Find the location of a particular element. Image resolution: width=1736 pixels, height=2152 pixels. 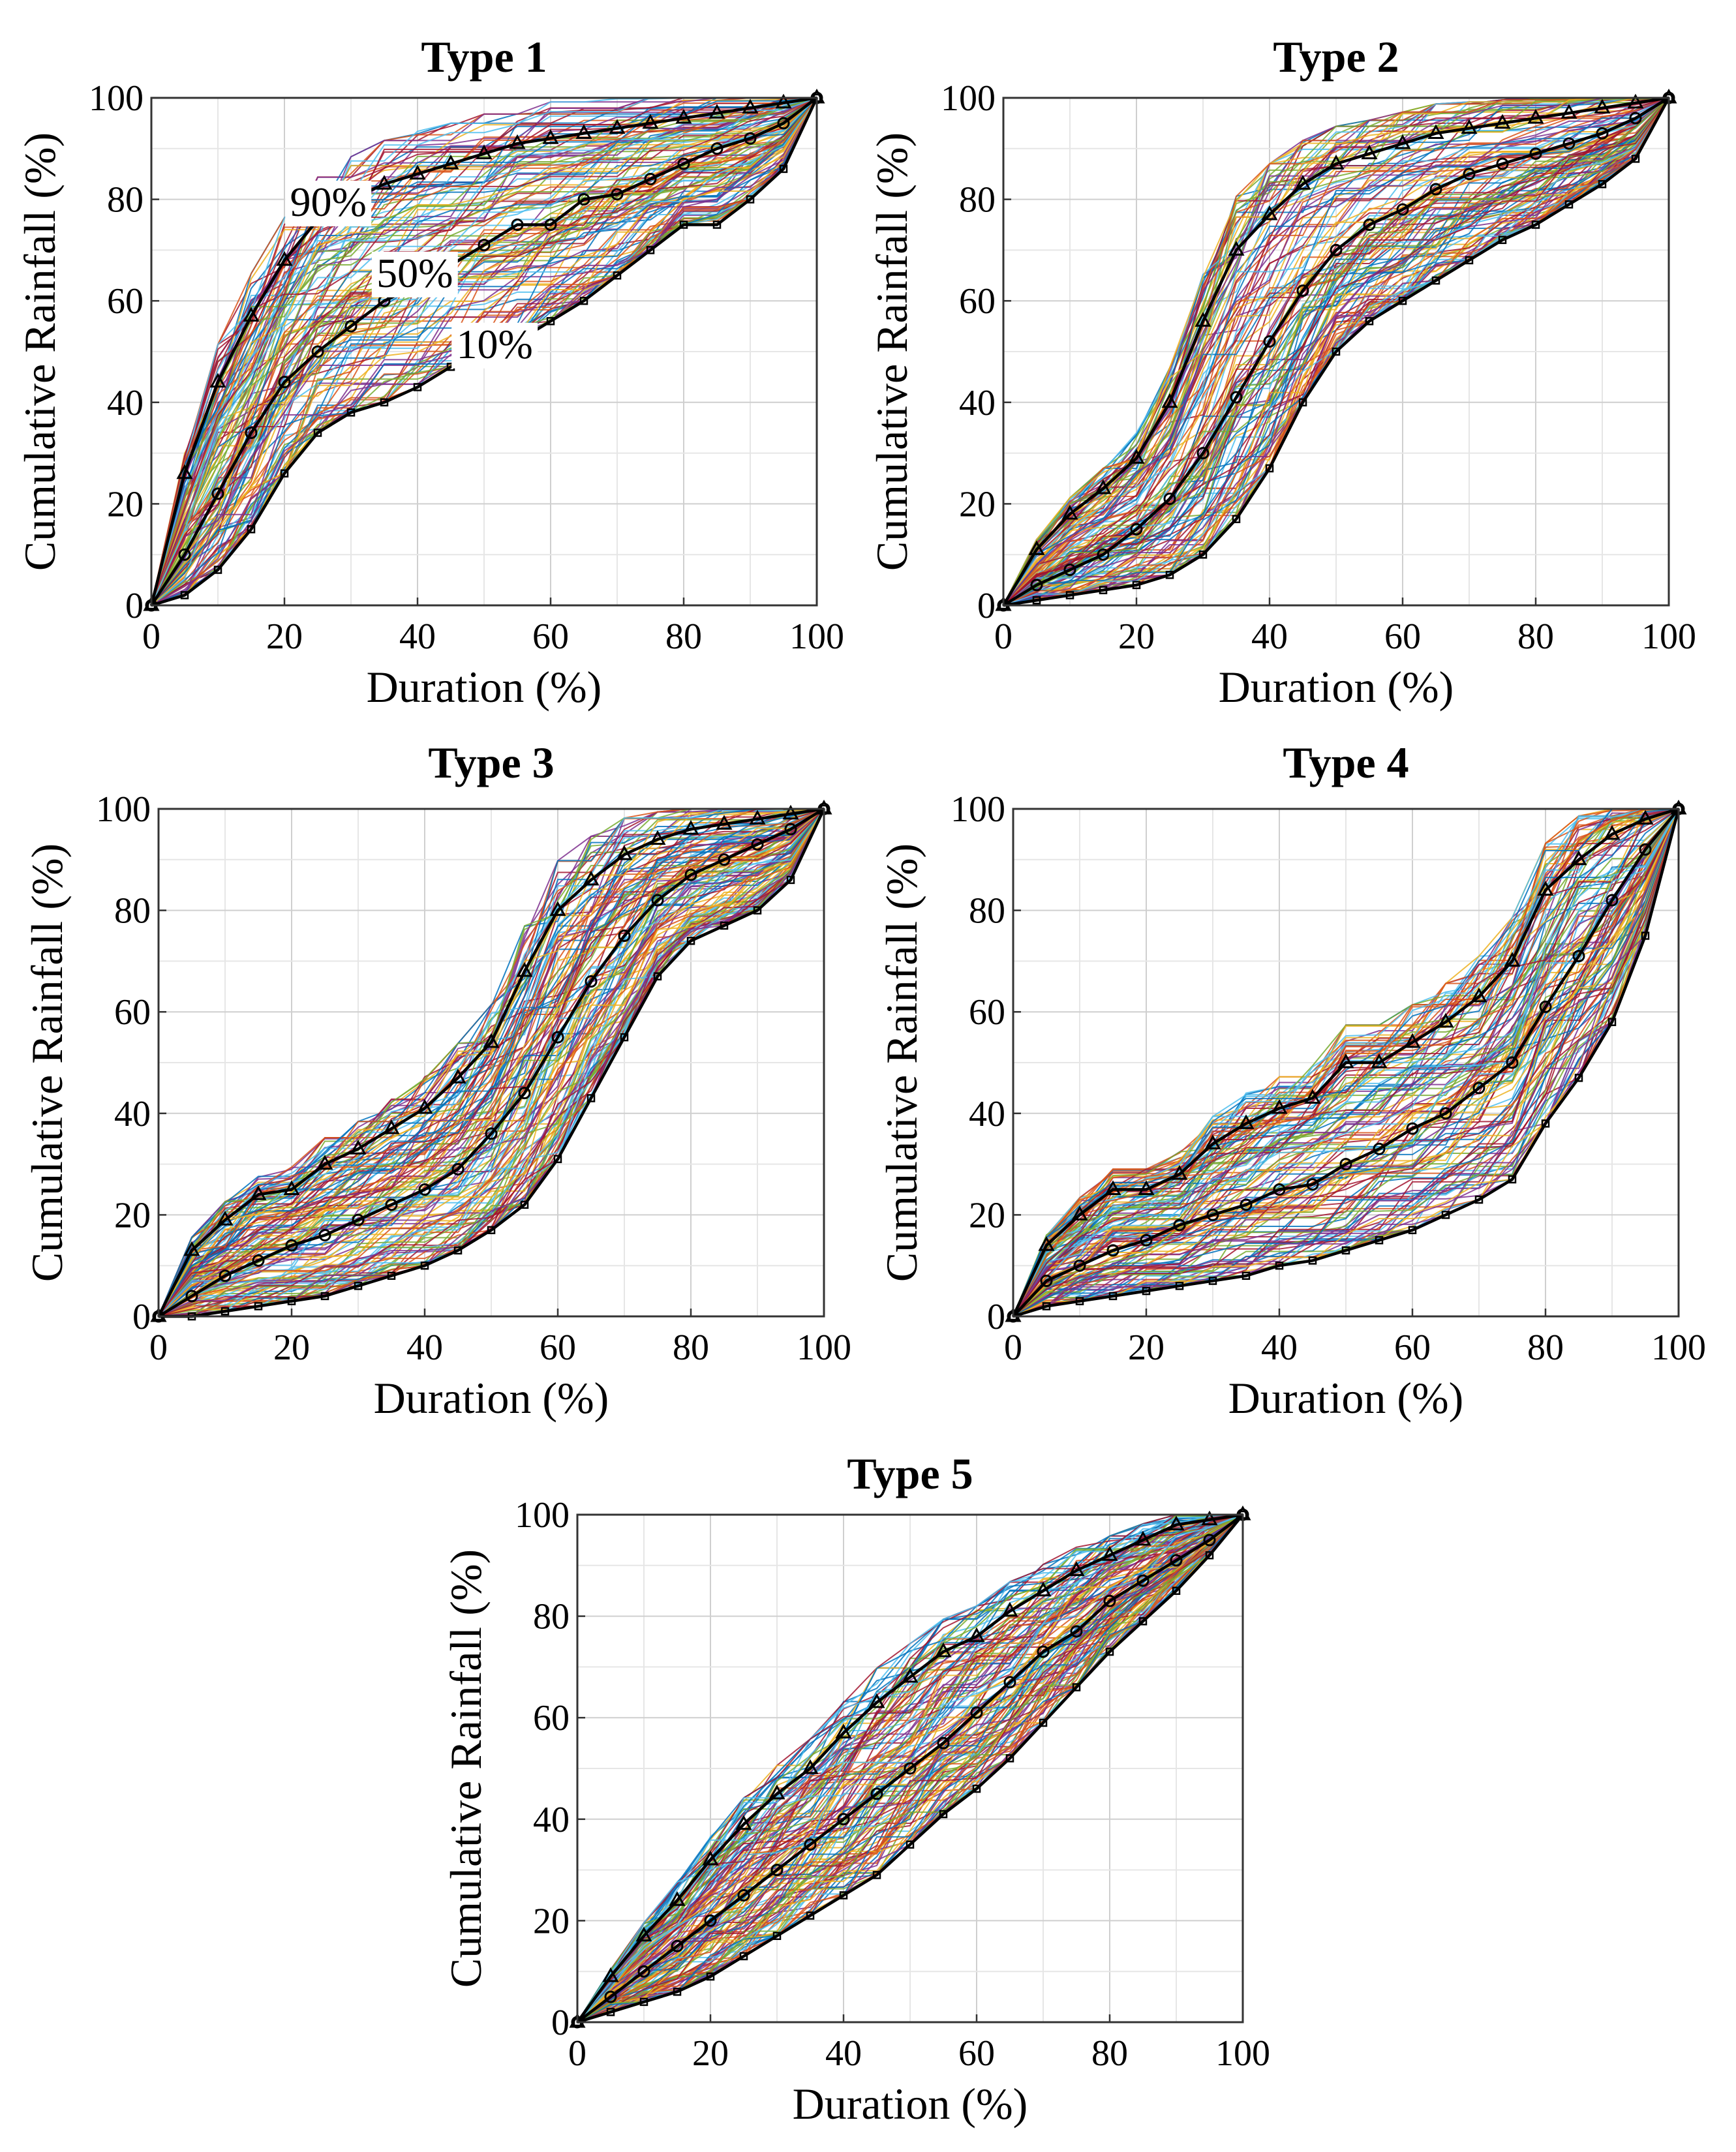

panel-title: Type 5 is located at coordinates (910, 1473).